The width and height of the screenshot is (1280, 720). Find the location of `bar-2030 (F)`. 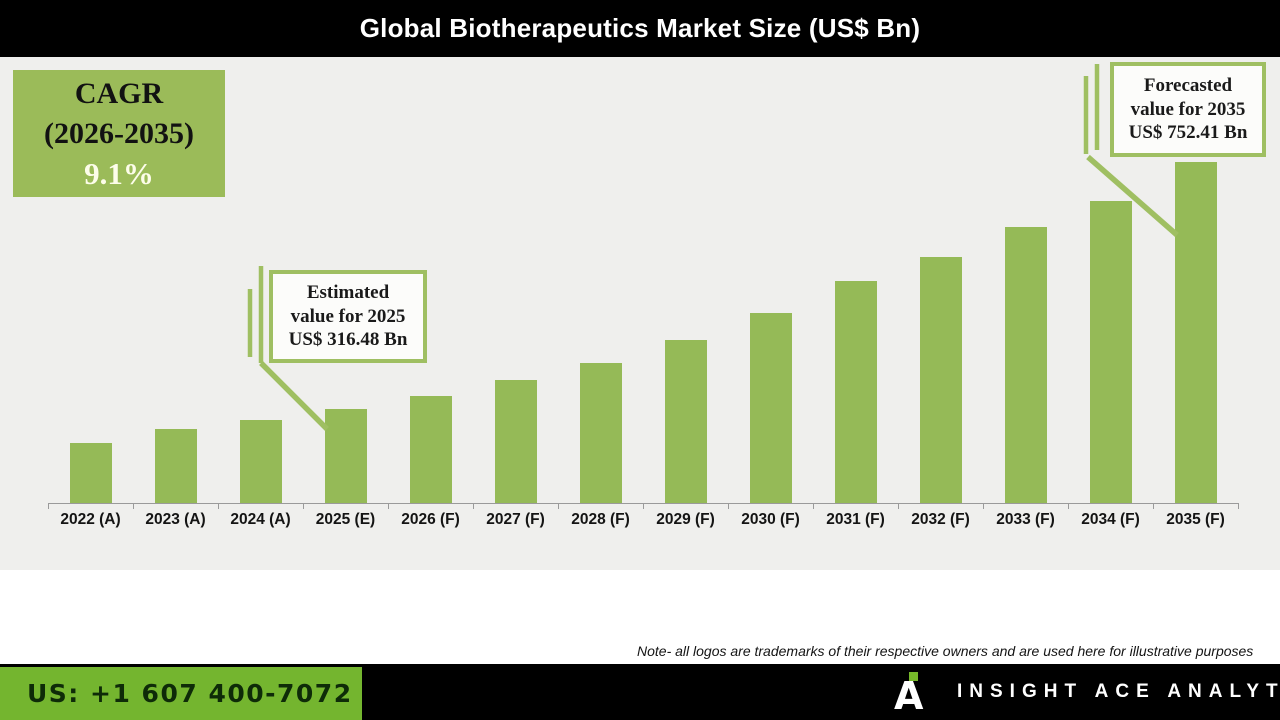

bar-2030 (F) is located at coordinates (770, 408).